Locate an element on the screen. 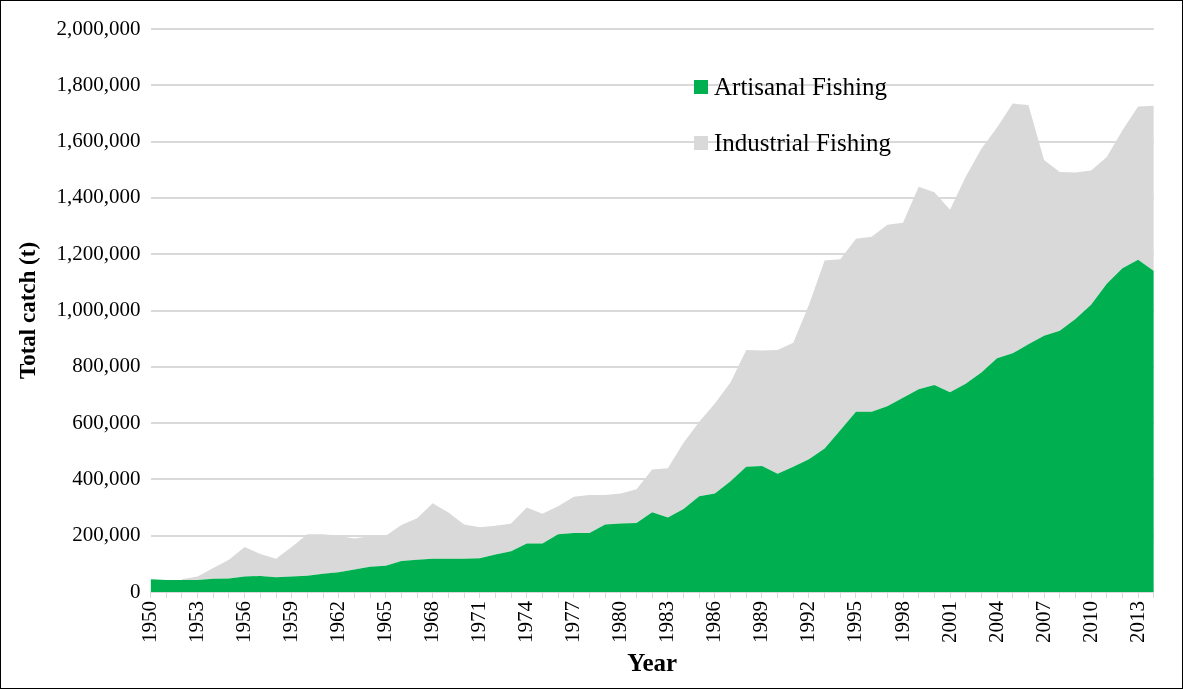 The width and height of the screenshot is (1183, 689). x-tick-label: 1965 is located at coordinates (384, 622).